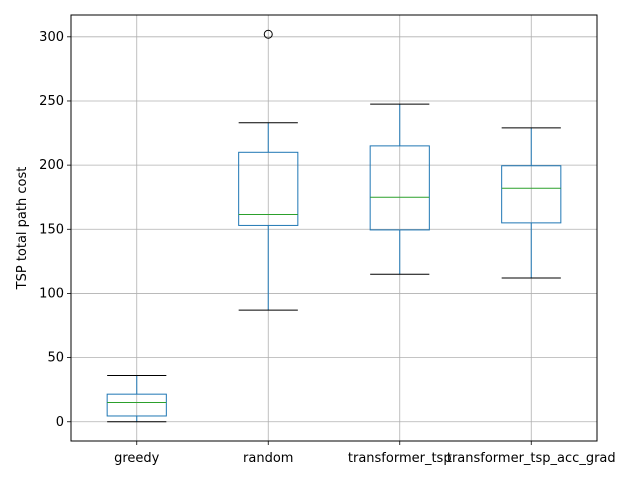 The width and height of the screenshot is (640, 480). What do you see at coordinates (268, 458) in the screenshot?
I see `x-tick-label: random` at bounding box center [268, 458].